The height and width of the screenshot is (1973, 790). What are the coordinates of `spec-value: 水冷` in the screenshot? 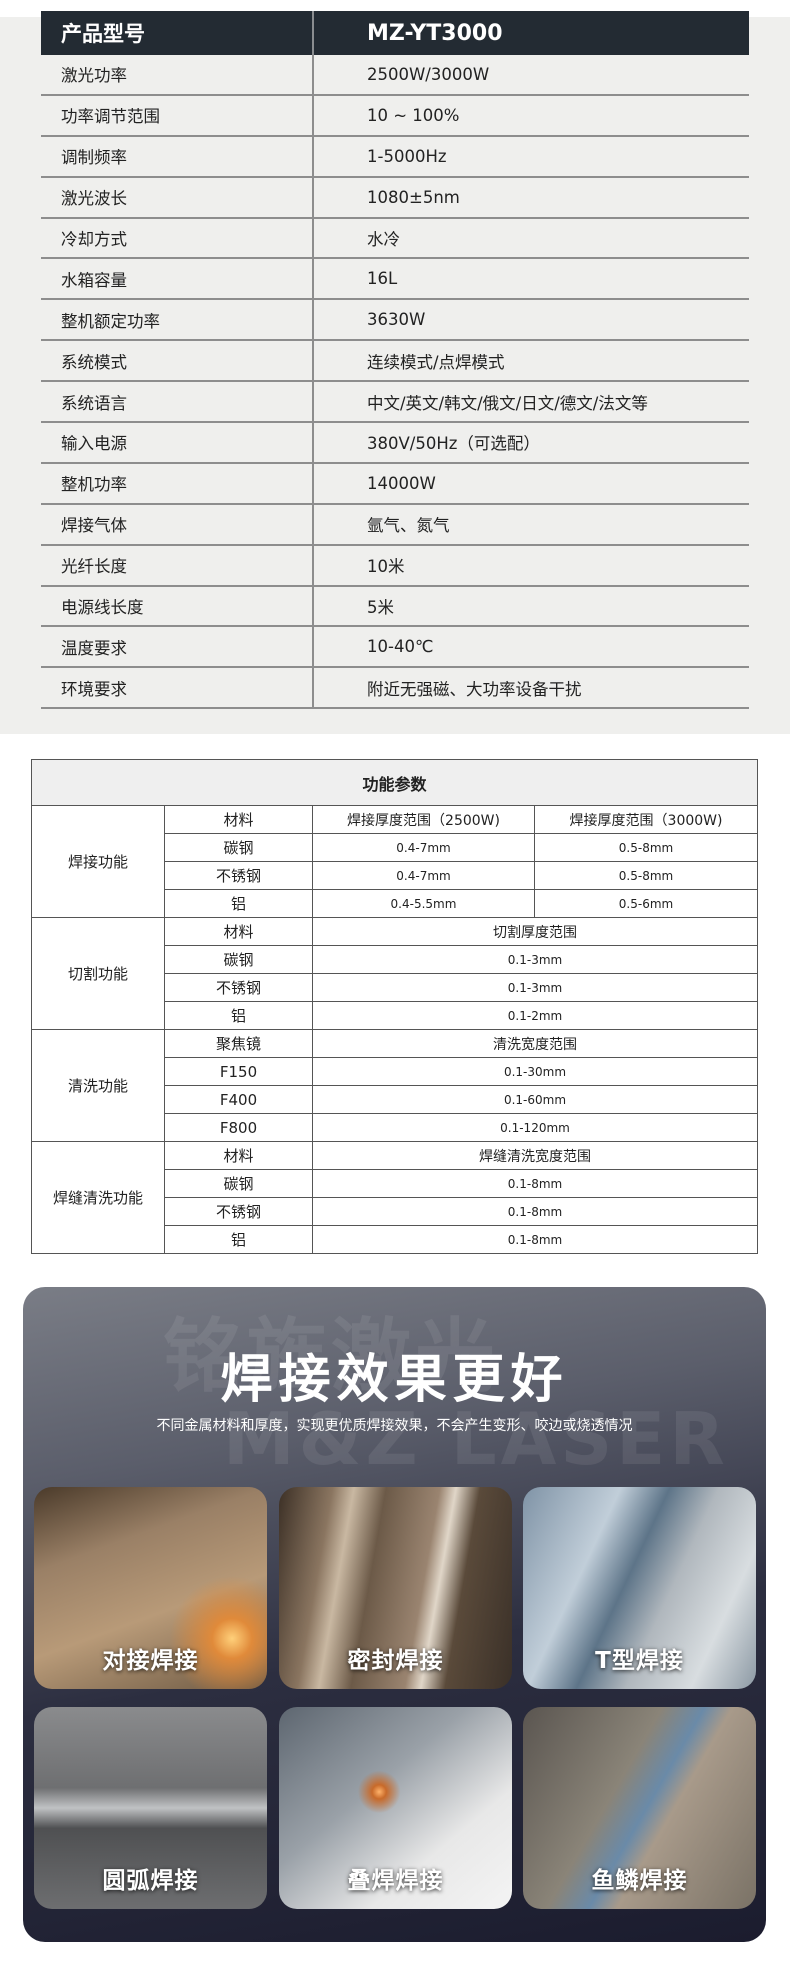 It's located at (383, 239).